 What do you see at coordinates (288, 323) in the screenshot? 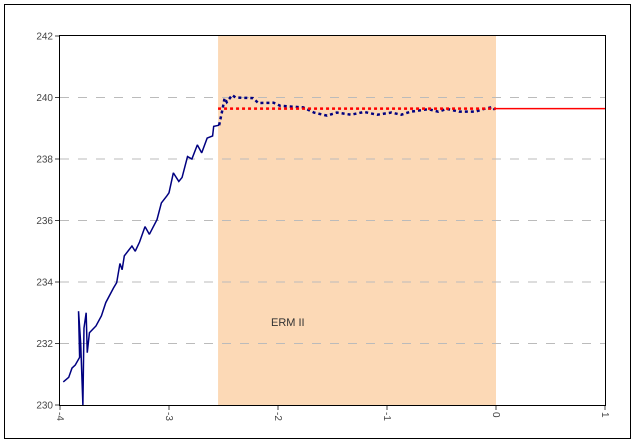
I see `band-label: ERM II` at bounding box center [288, 323].